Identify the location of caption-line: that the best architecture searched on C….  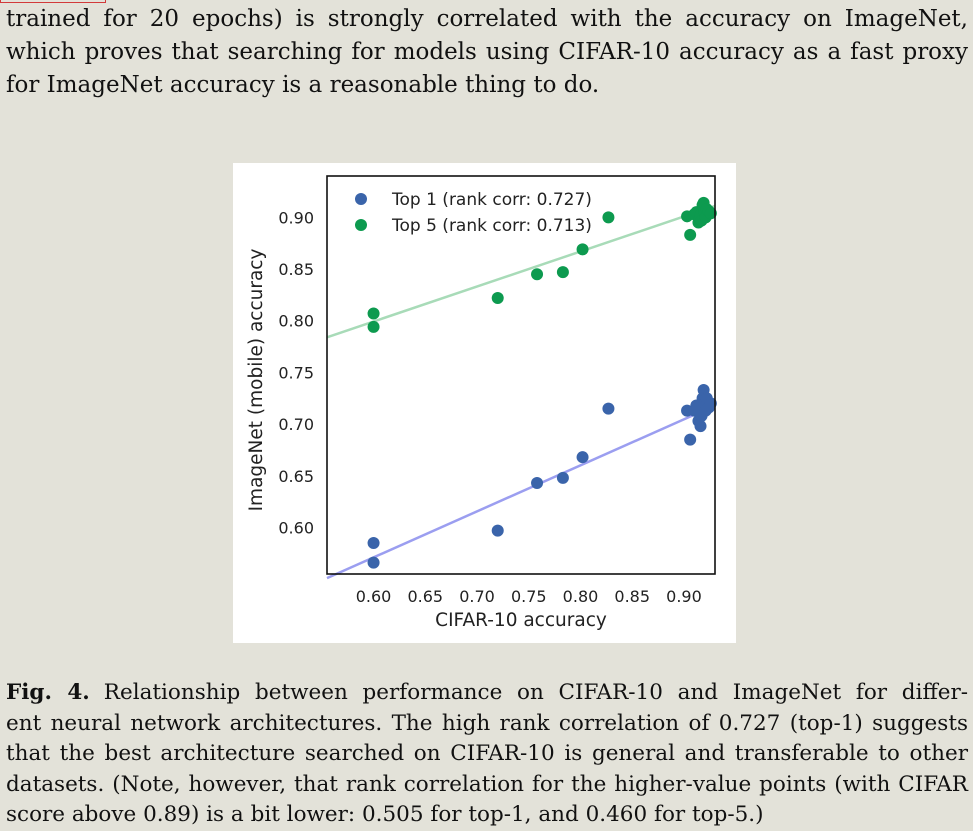
(487, 753).